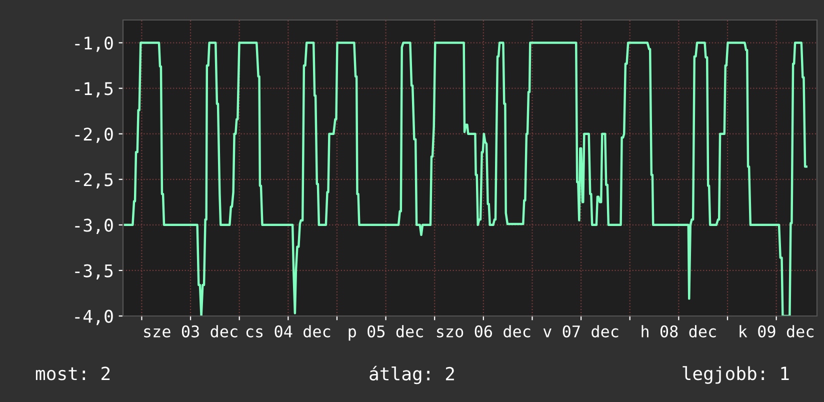 This screenshot has width=824, height=402. I want to click on y-tick-label: -1,0, so click(94, 44).